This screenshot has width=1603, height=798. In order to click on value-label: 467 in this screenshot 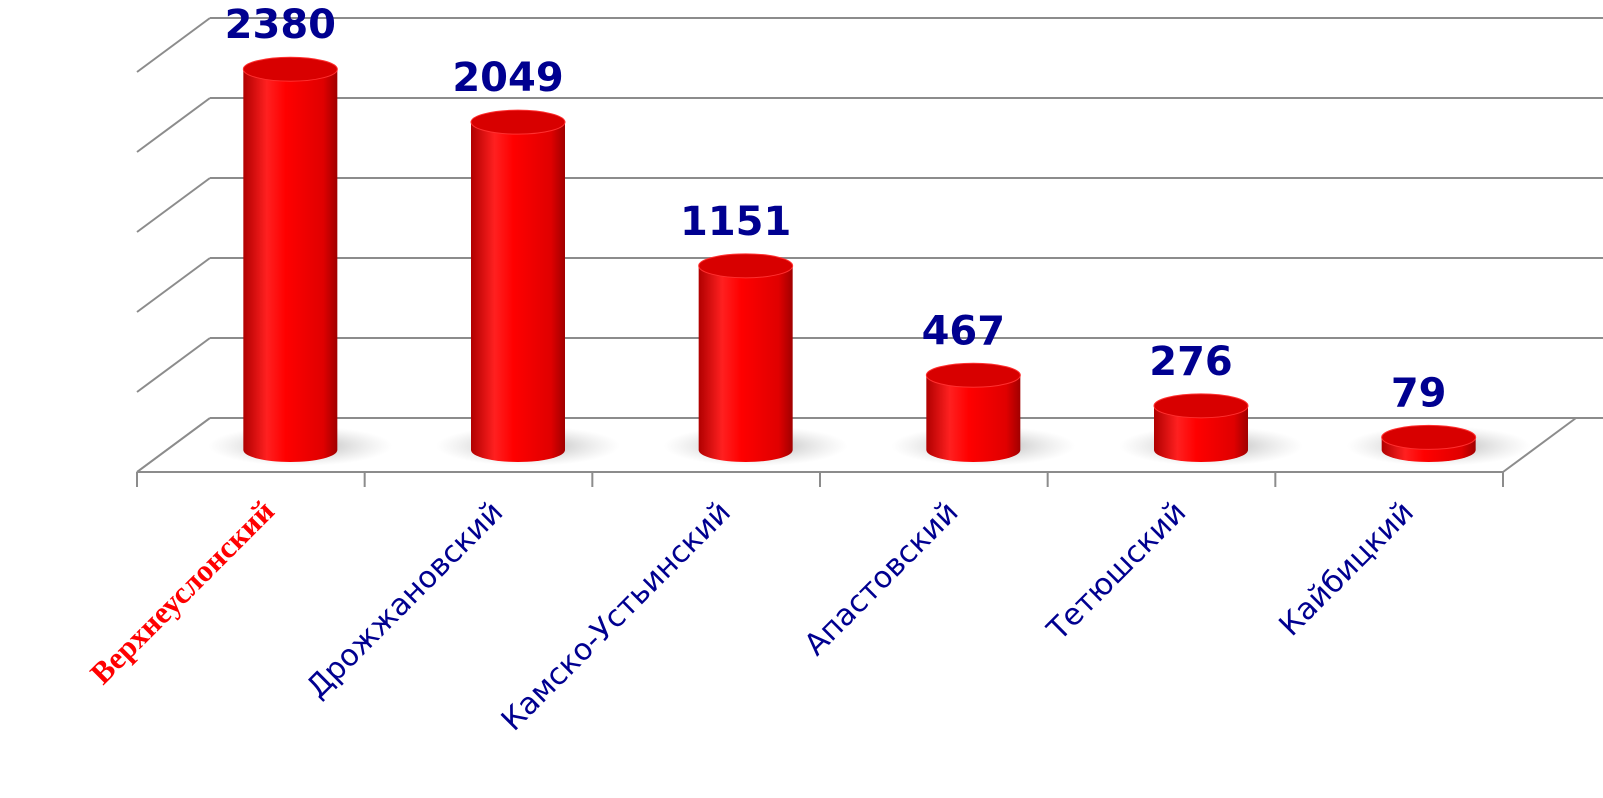, I will do `click(964, 331)`.